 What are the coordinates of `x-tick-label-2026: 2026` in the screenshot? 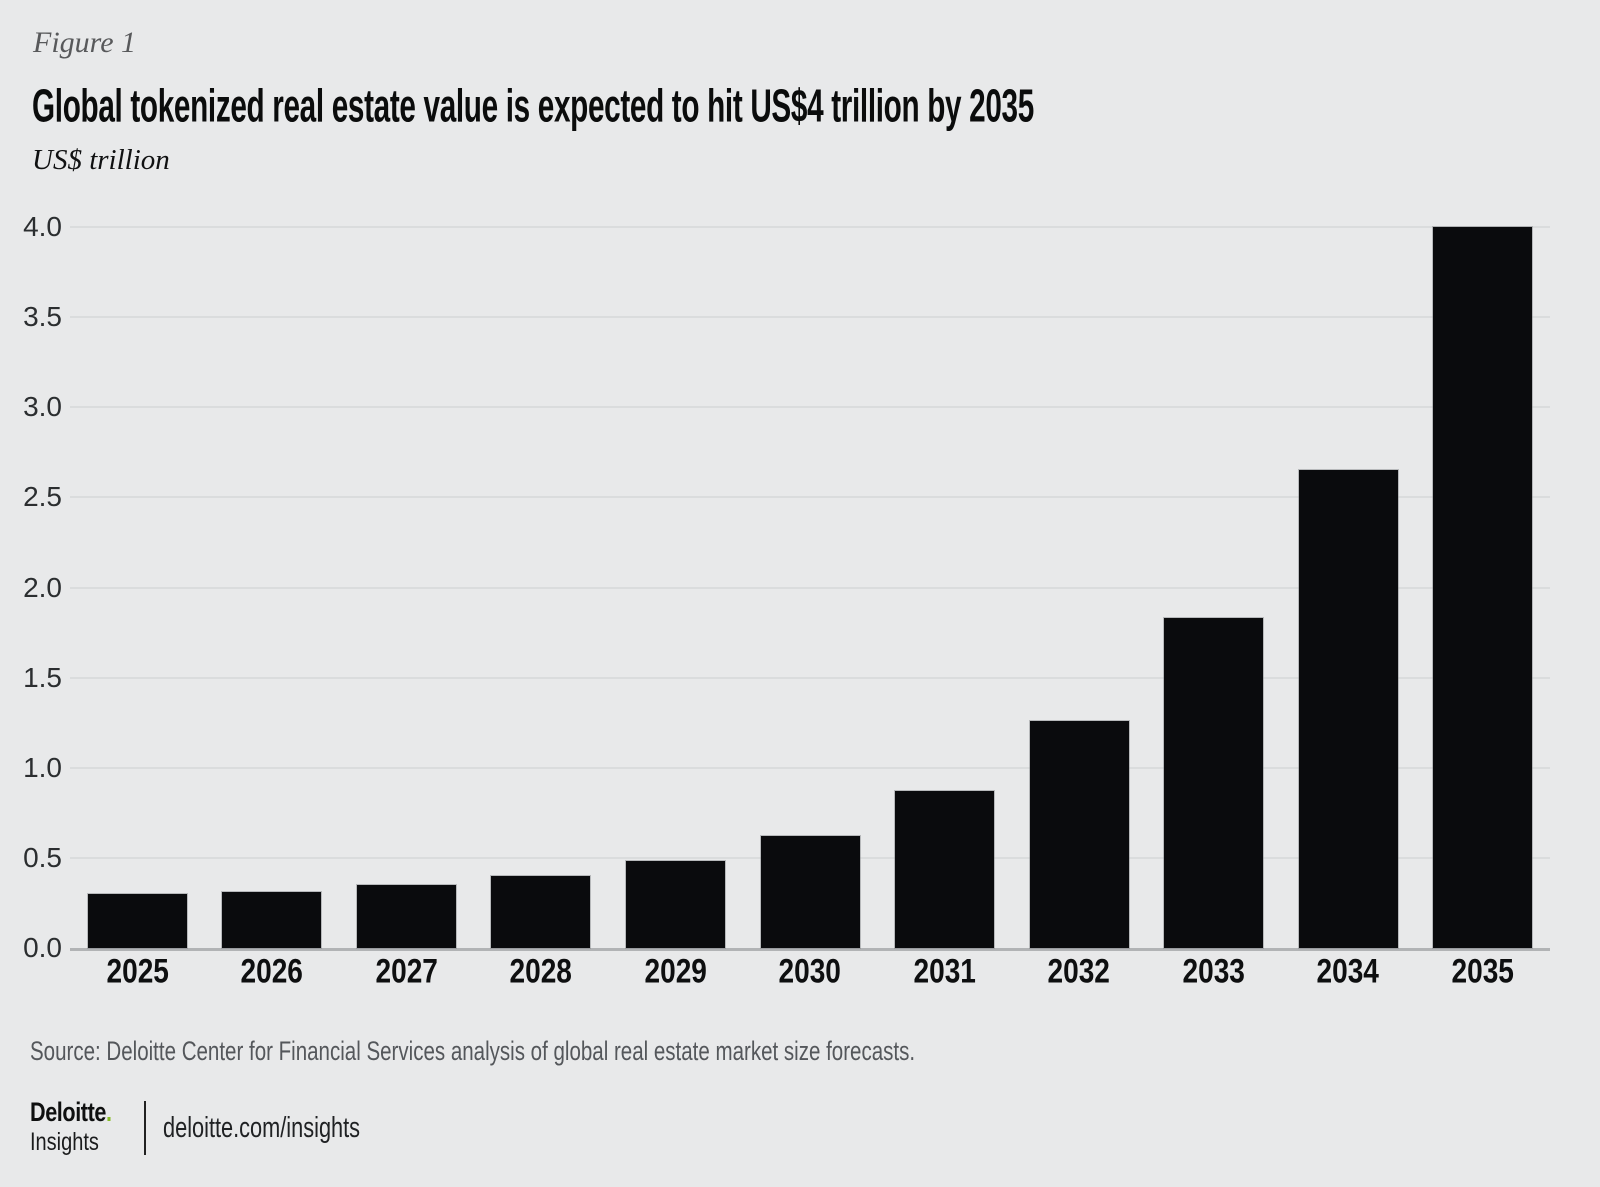 It's located at (271, 970).